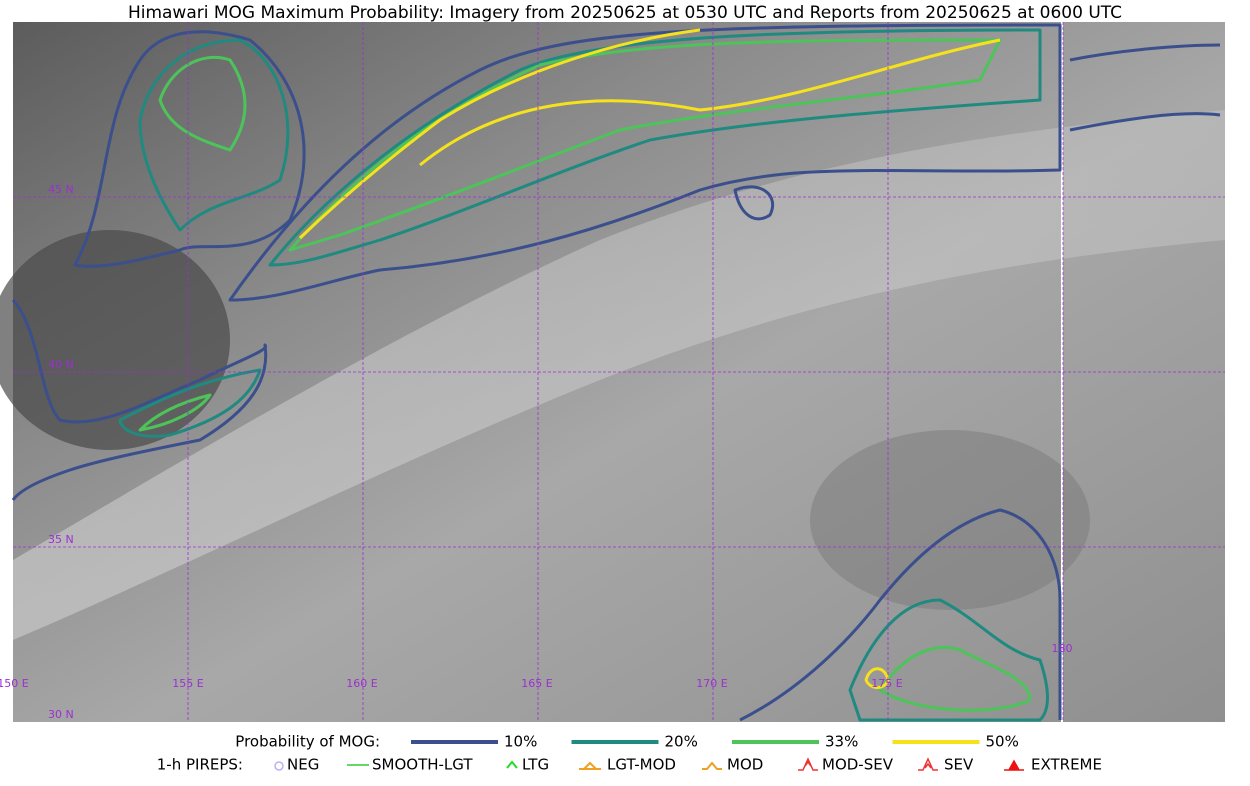  I want to click on legend-label: 33%, so click(841, 742).